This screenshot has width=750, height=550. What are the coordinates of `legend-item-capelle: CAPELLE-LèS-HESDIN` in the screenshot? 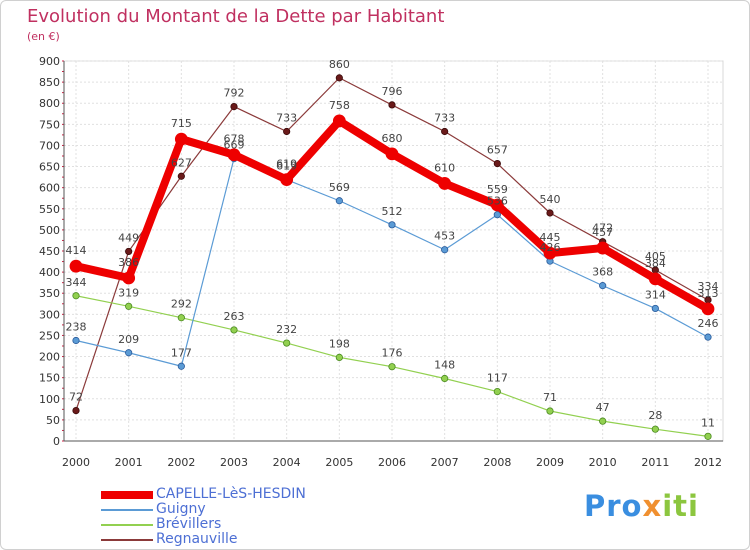 It's located at (221, 494).